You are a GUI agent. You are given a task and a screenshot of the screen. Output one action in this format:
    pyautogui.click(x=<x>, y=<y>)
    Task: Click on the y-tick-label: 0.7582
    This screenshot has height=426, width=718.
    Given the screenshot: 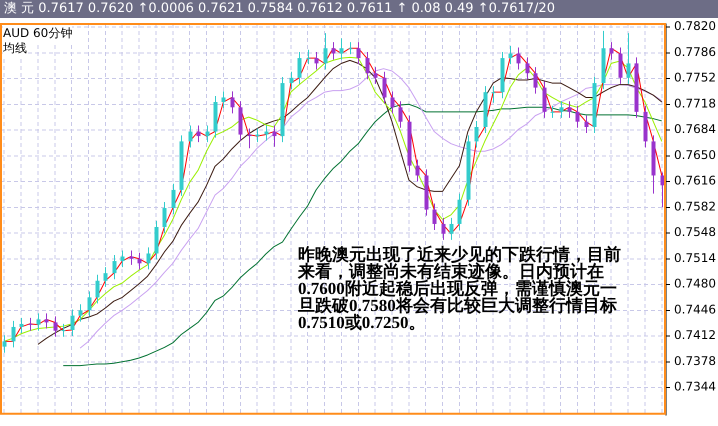 What is the action you would take?
    pyautogui.click(x=695, y=206)
    